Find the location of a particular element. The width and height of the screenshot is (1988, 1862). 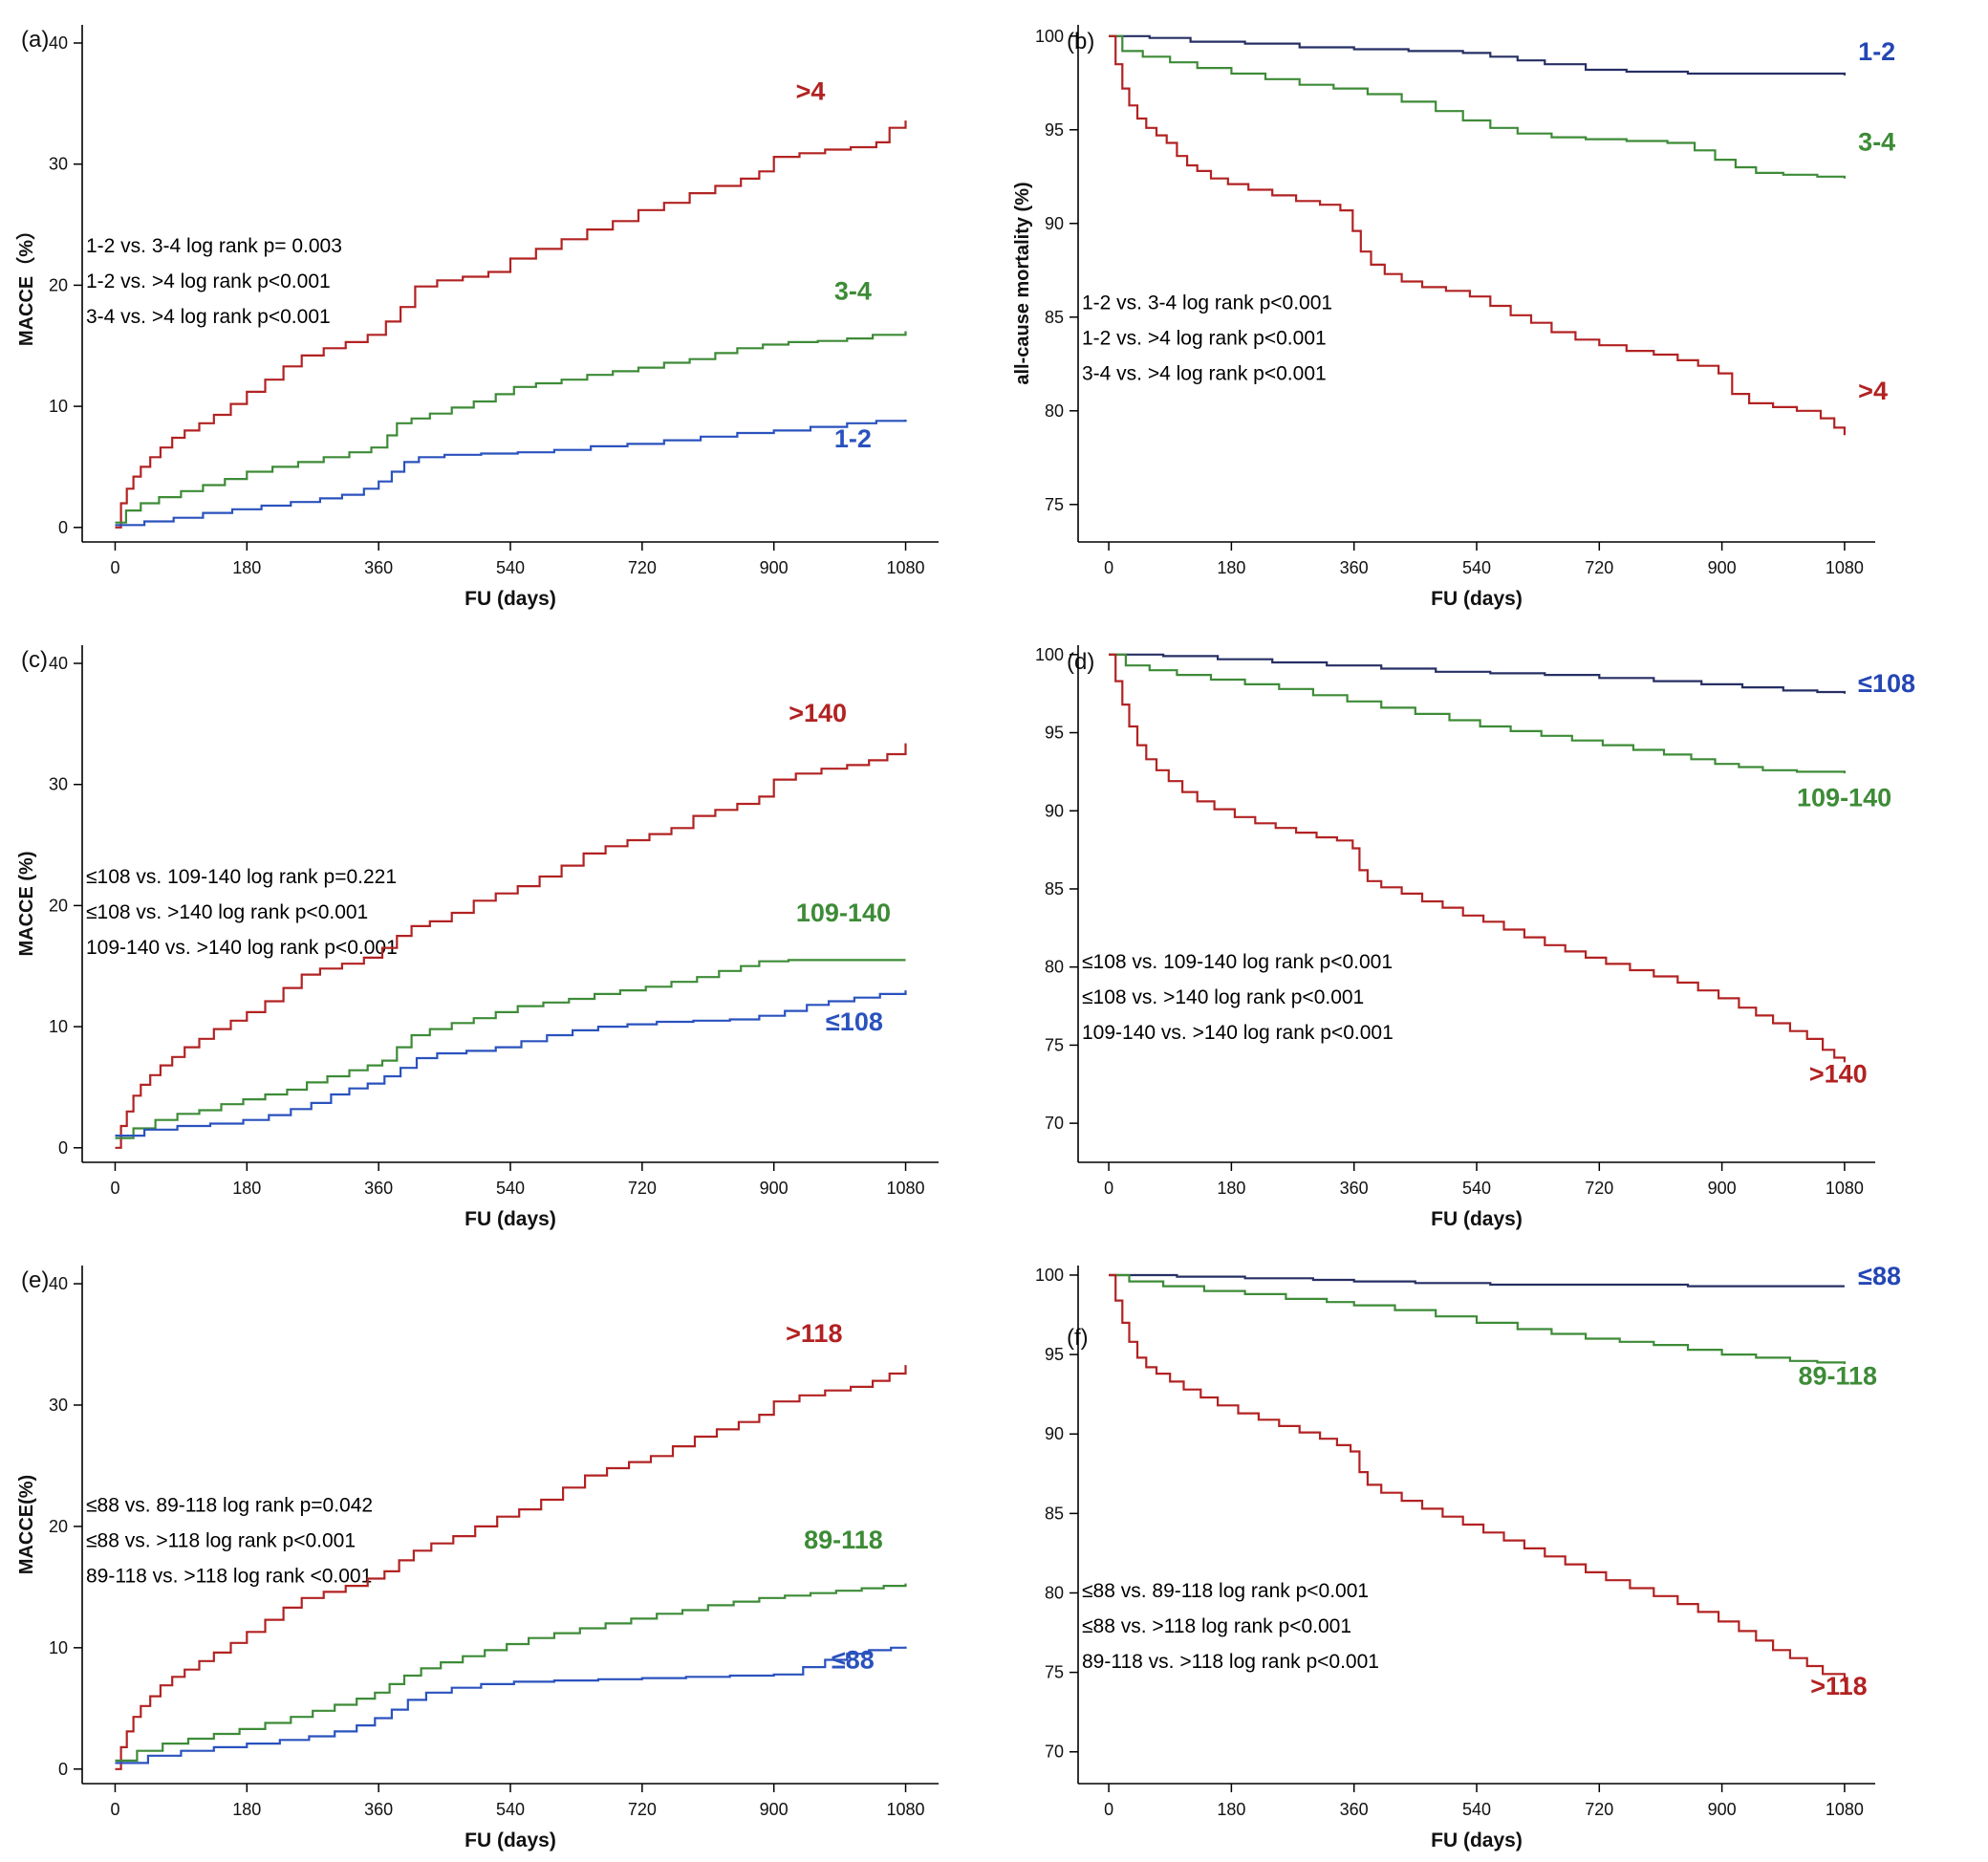

logrank-annotation: 109-140 vs. >140 log rank p<0.001 is located at coordinates (242, 948).